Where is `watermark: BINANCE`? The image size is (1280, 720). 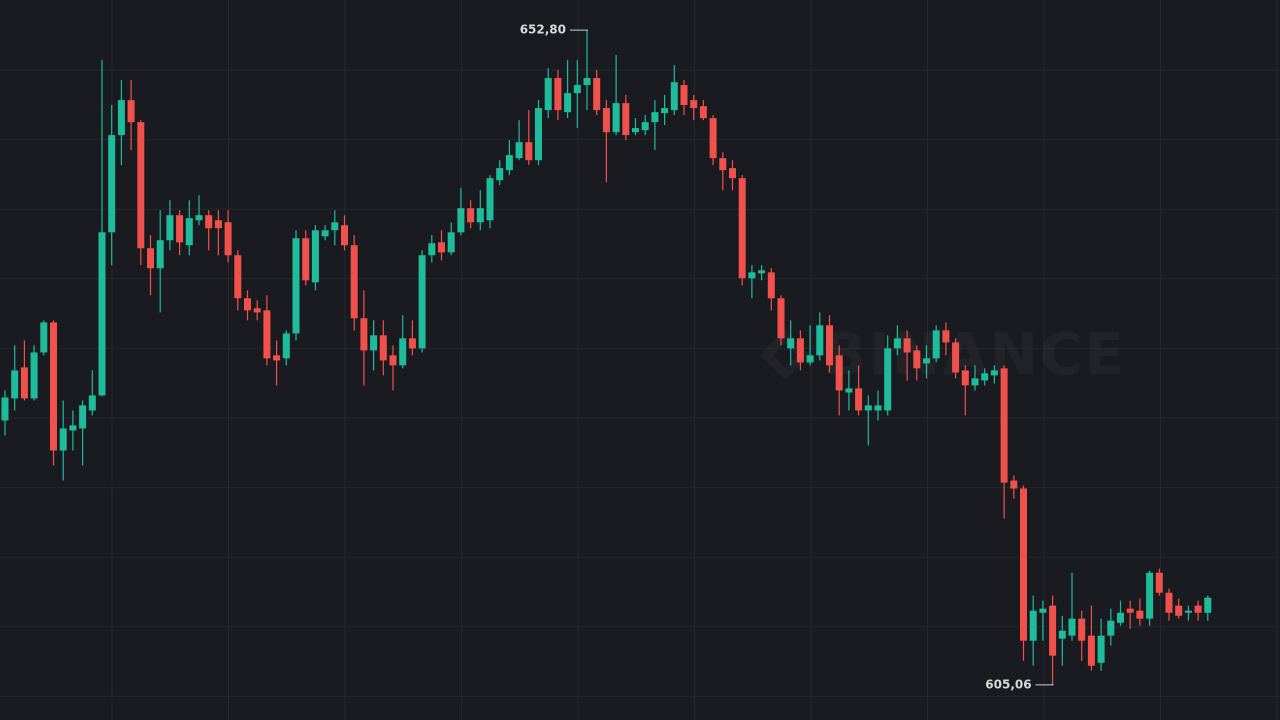
watermark: BINANCE is located at coordinates (974, 354).